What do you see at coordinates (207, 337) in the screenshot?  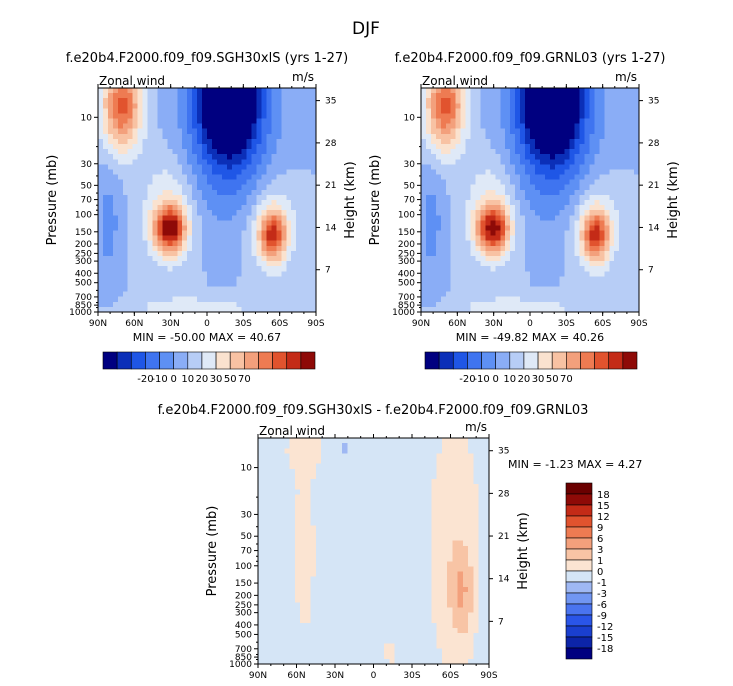 I see `min-max-stats: MIN = -50.00 MAX = 40.67` at bounding box center [207, 337].